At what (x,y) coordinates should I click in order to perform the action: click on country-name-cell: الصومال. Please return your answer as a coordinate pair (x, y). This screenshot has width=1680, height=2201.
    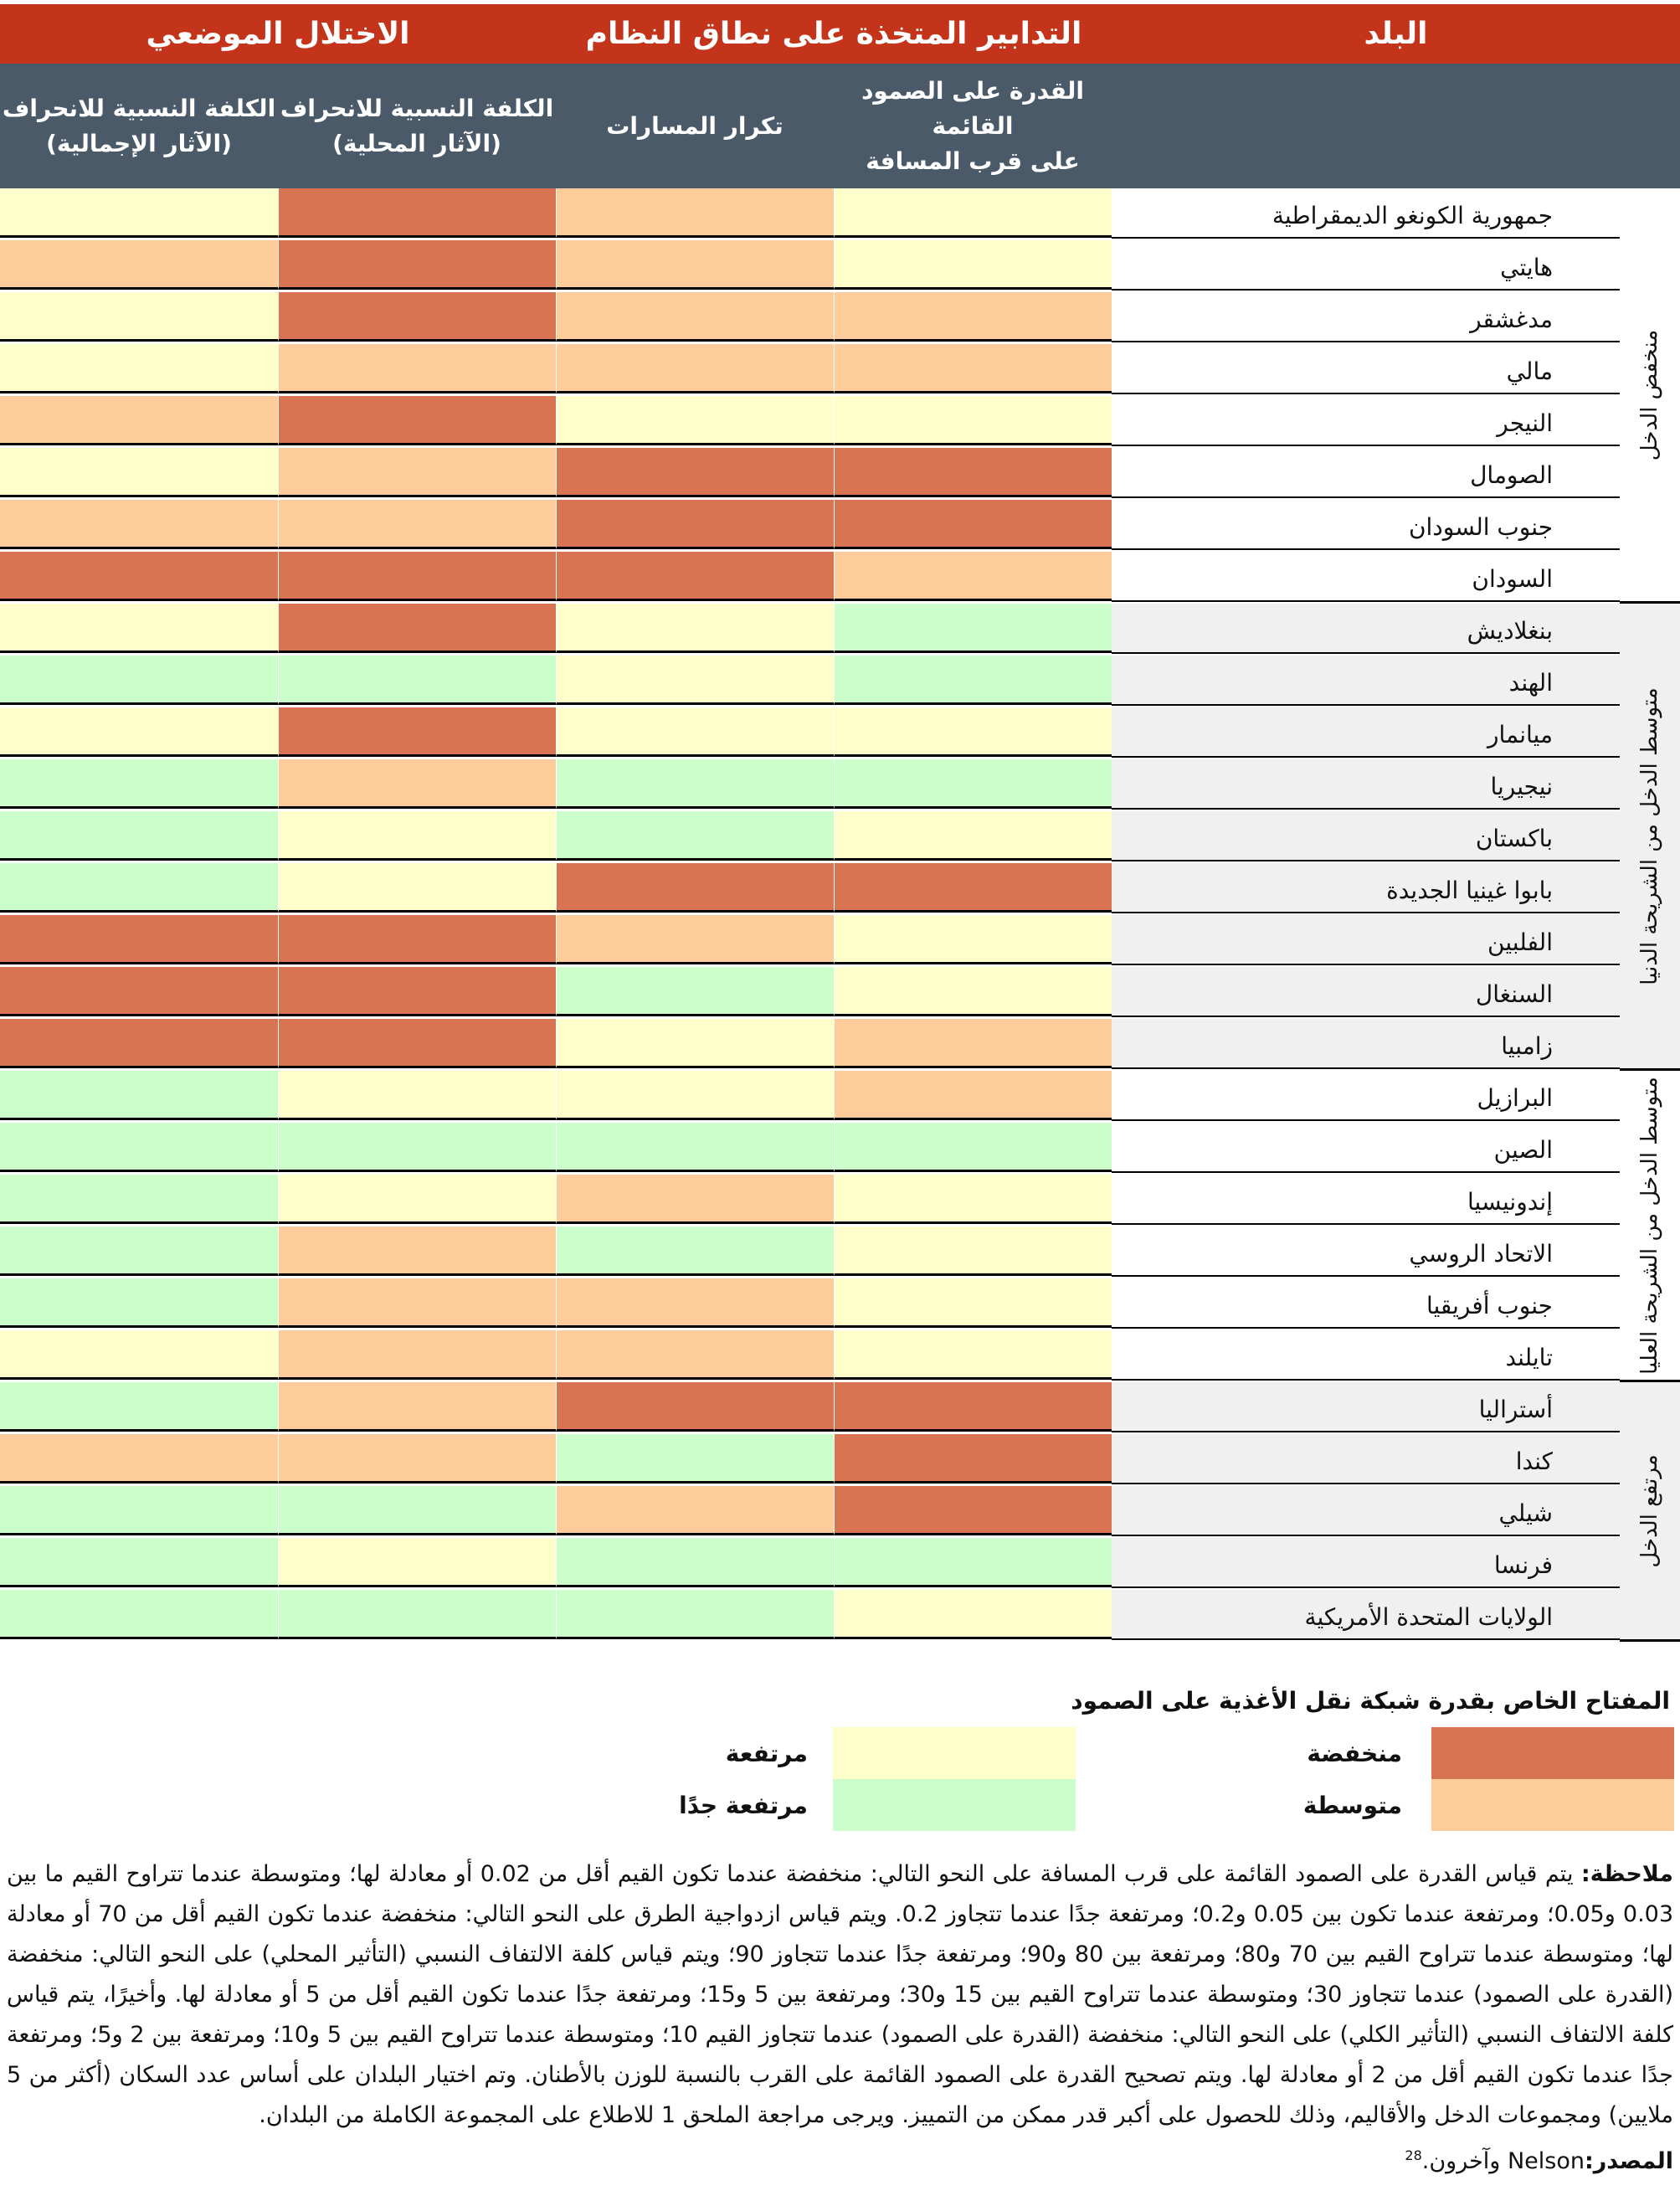
    Looking at the image, I should click on (1366, 473).